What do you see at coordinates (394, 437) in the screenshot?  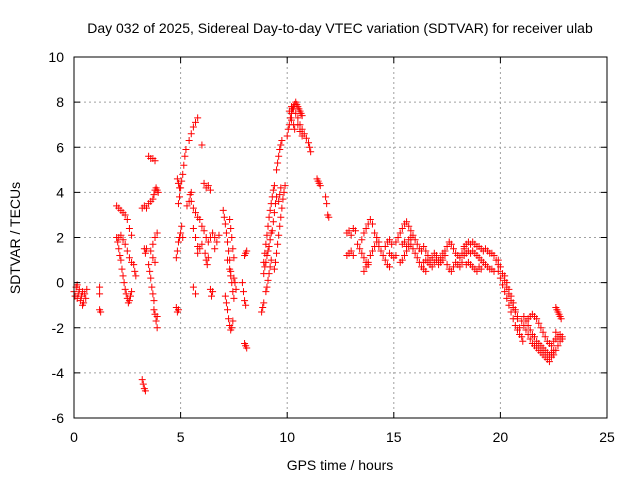 I see `x-tick-label: 15` at bounding box center [394, 437].